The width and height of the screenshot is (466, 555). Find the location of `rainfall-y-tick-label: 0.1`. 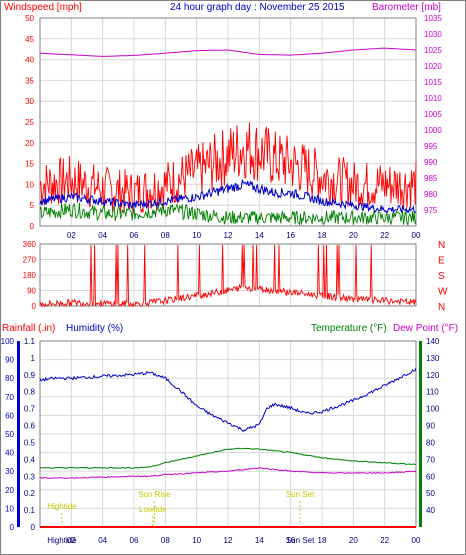

rainfall-y-tick-label: 0.1 is located at coordinates (30, 510).